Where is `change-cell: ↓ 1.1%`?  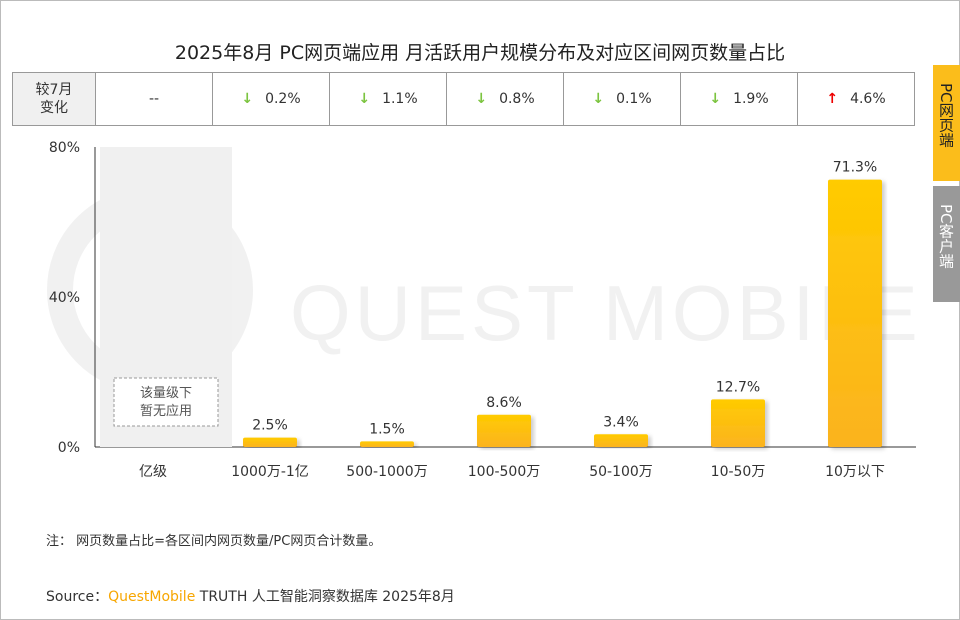 change-cell: ↓ 1.1% is located at coordinates (388, 99).